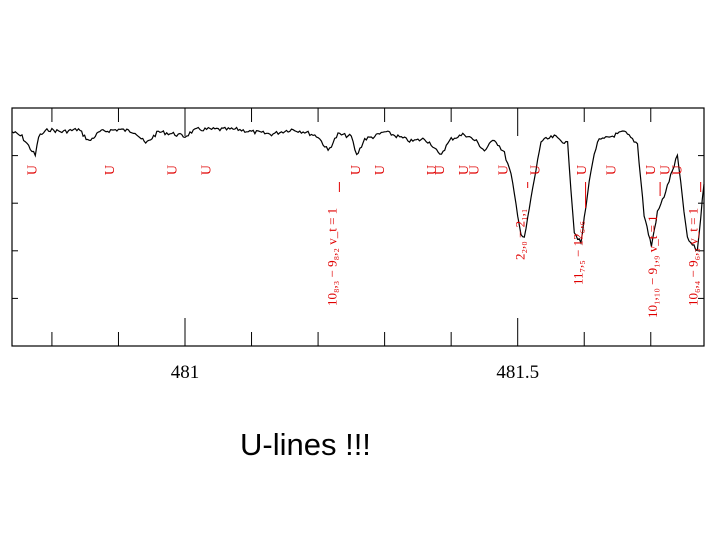 Image resolution: width=720 pixels, height=540 pixels. What do you see at coordinates (517, 372) in the screenshot?
I see `x-tick-label: 481.5` at bounding box center [517, 372].